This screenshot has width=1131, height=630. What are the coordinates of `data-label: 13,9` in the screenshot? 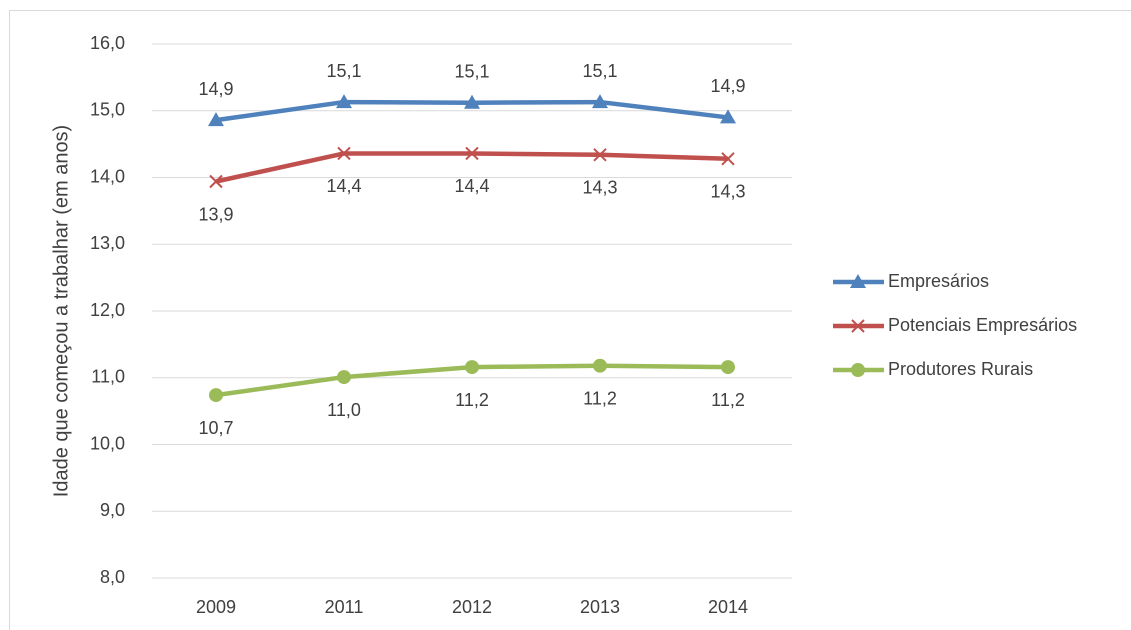 It's located at (215, 214).